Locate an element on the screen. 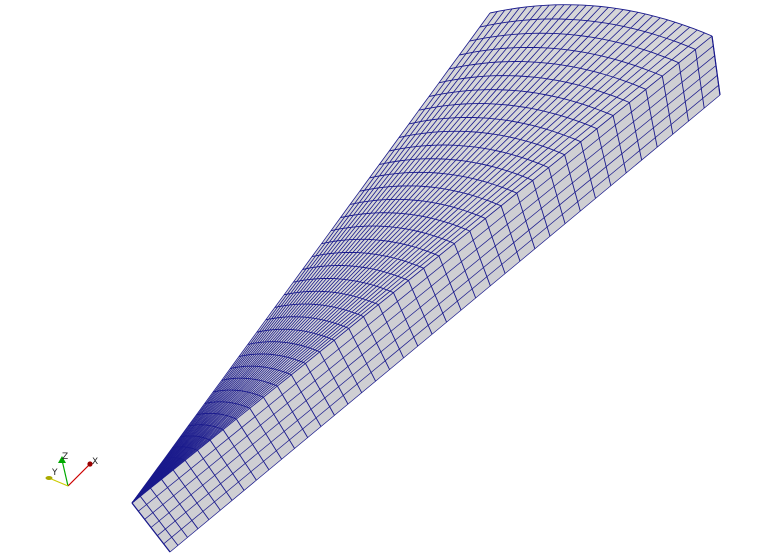 The height and width of the screenshot is (556, 768). z-axis-line is located at coordinates (65, 473).